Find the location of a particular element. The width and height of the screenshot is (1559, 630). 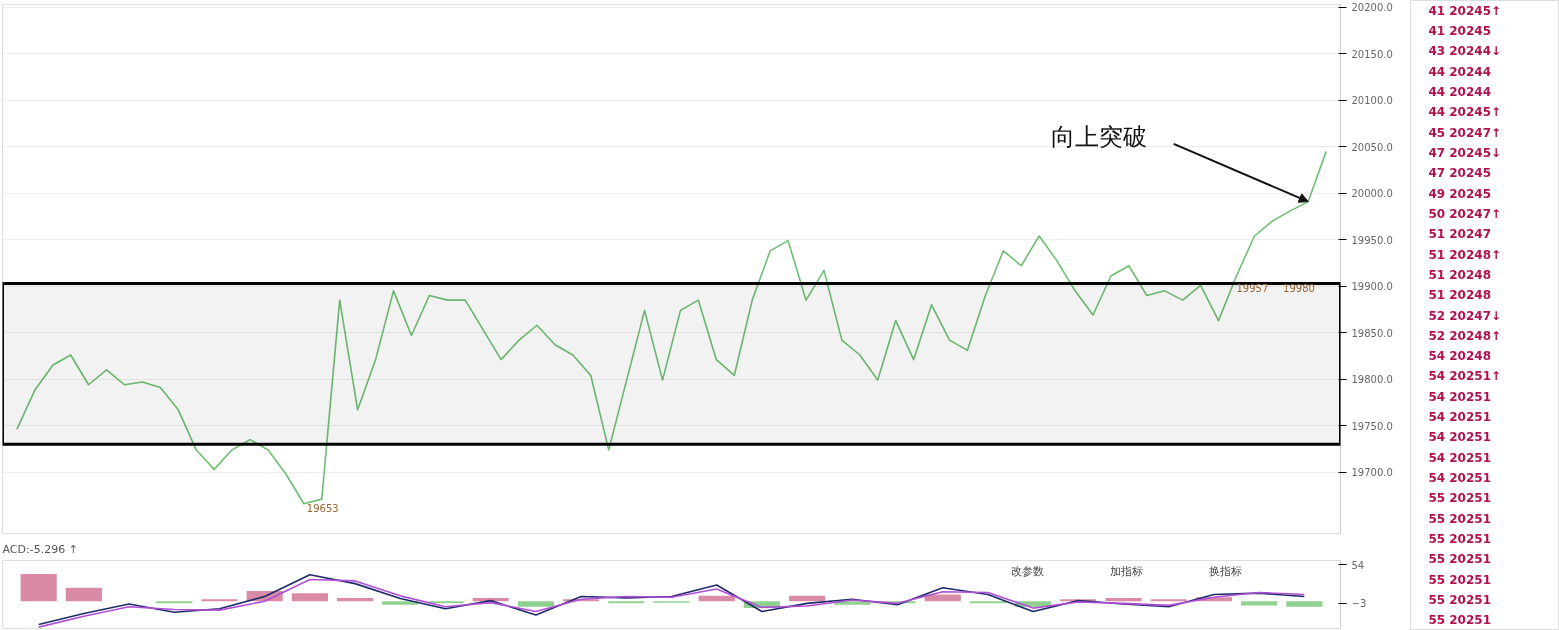

annotation: 向上突破 is located at coordinates (1098, 136).